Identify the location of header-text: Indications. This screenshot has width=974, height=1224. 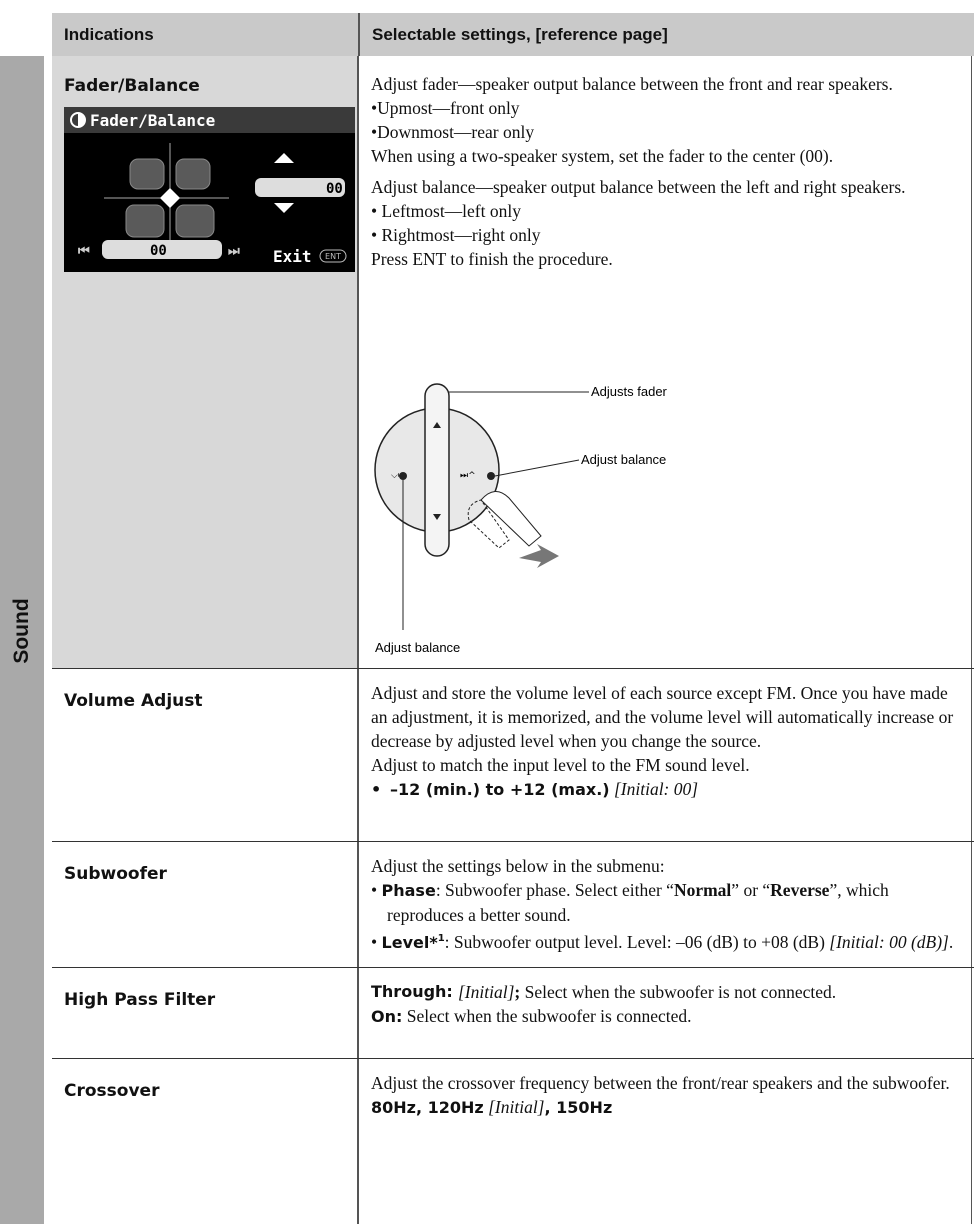
(109, 34).